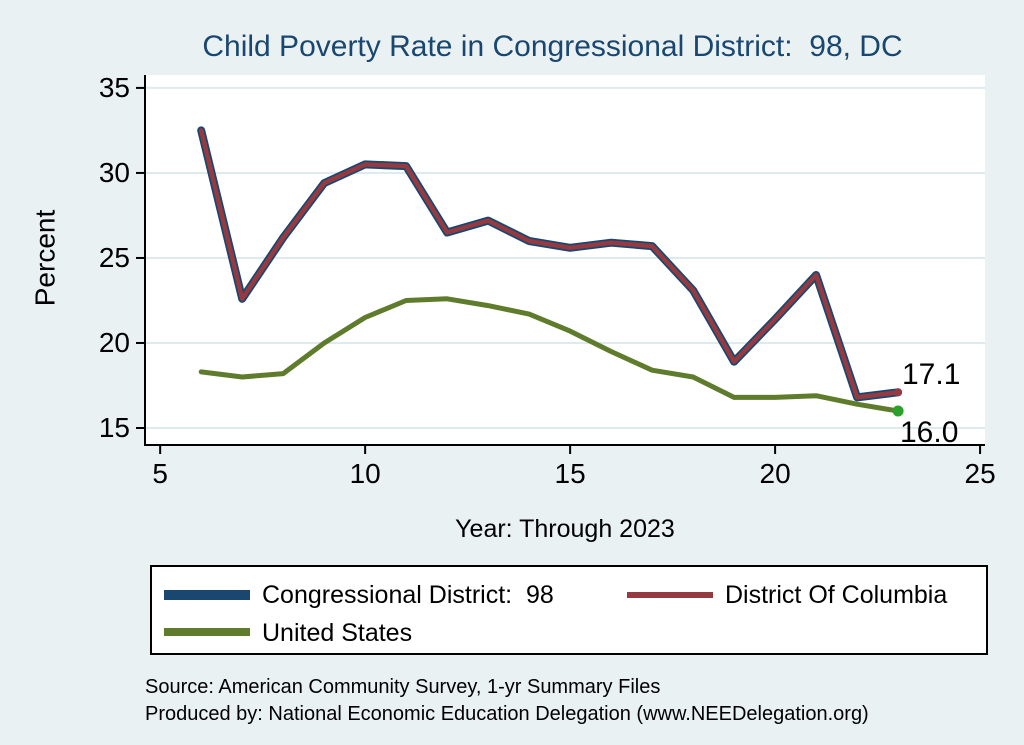  What do you see at coordinates (670, 595) in the screenshot?
I see `legend-swatch-district-of-columbia` at bounding box center [670, 595].